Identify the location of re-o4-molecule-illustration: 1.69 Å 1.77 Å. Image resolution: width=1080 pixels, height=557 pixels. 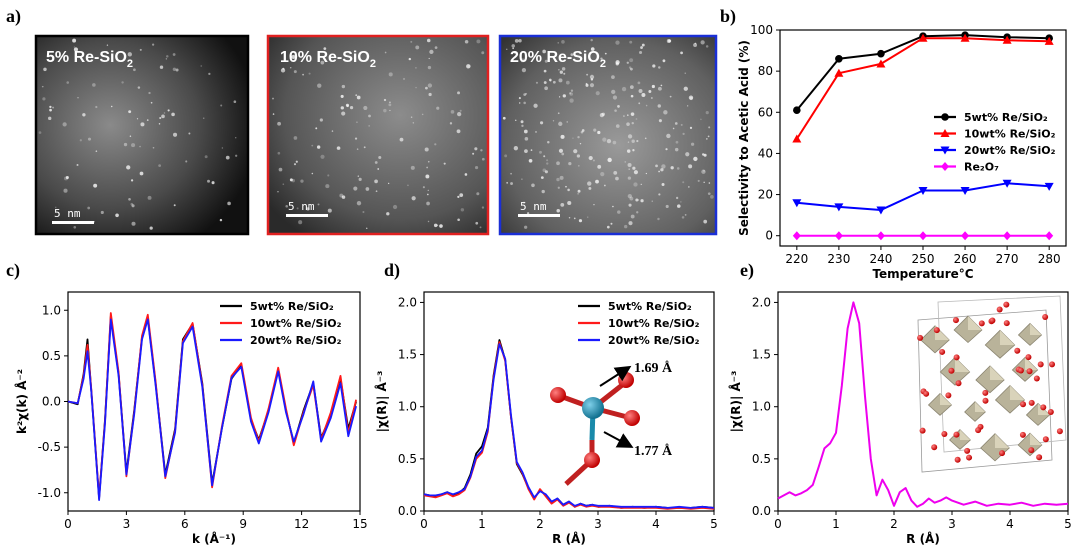
(611, 423).